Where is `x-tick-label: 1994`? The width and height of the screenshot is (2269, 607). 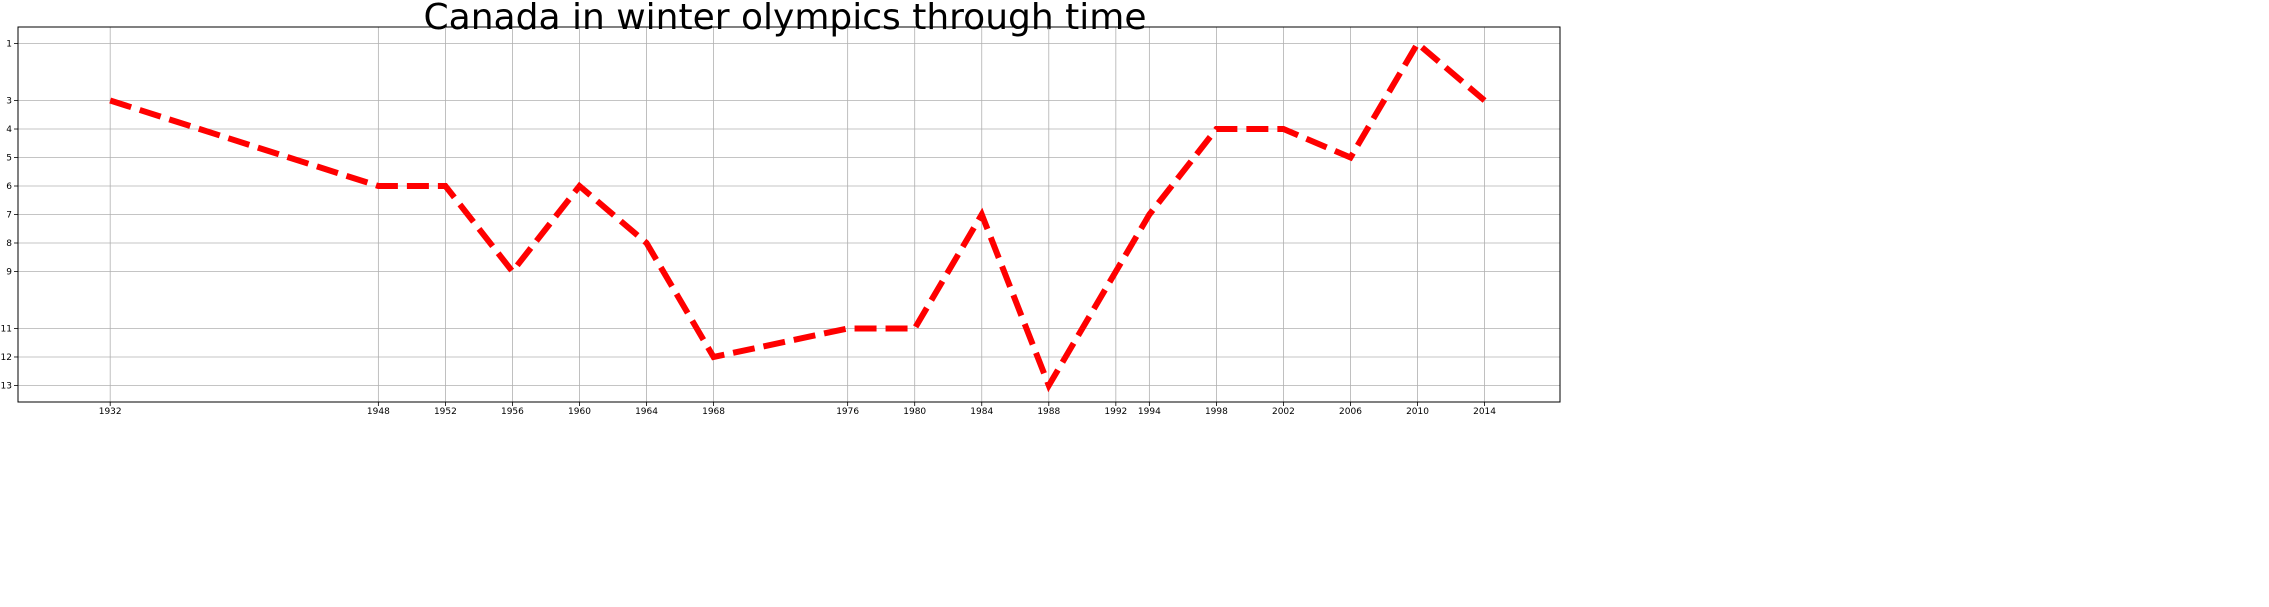 x-tick-label: 1994 is located at coordinates (1149, 412).